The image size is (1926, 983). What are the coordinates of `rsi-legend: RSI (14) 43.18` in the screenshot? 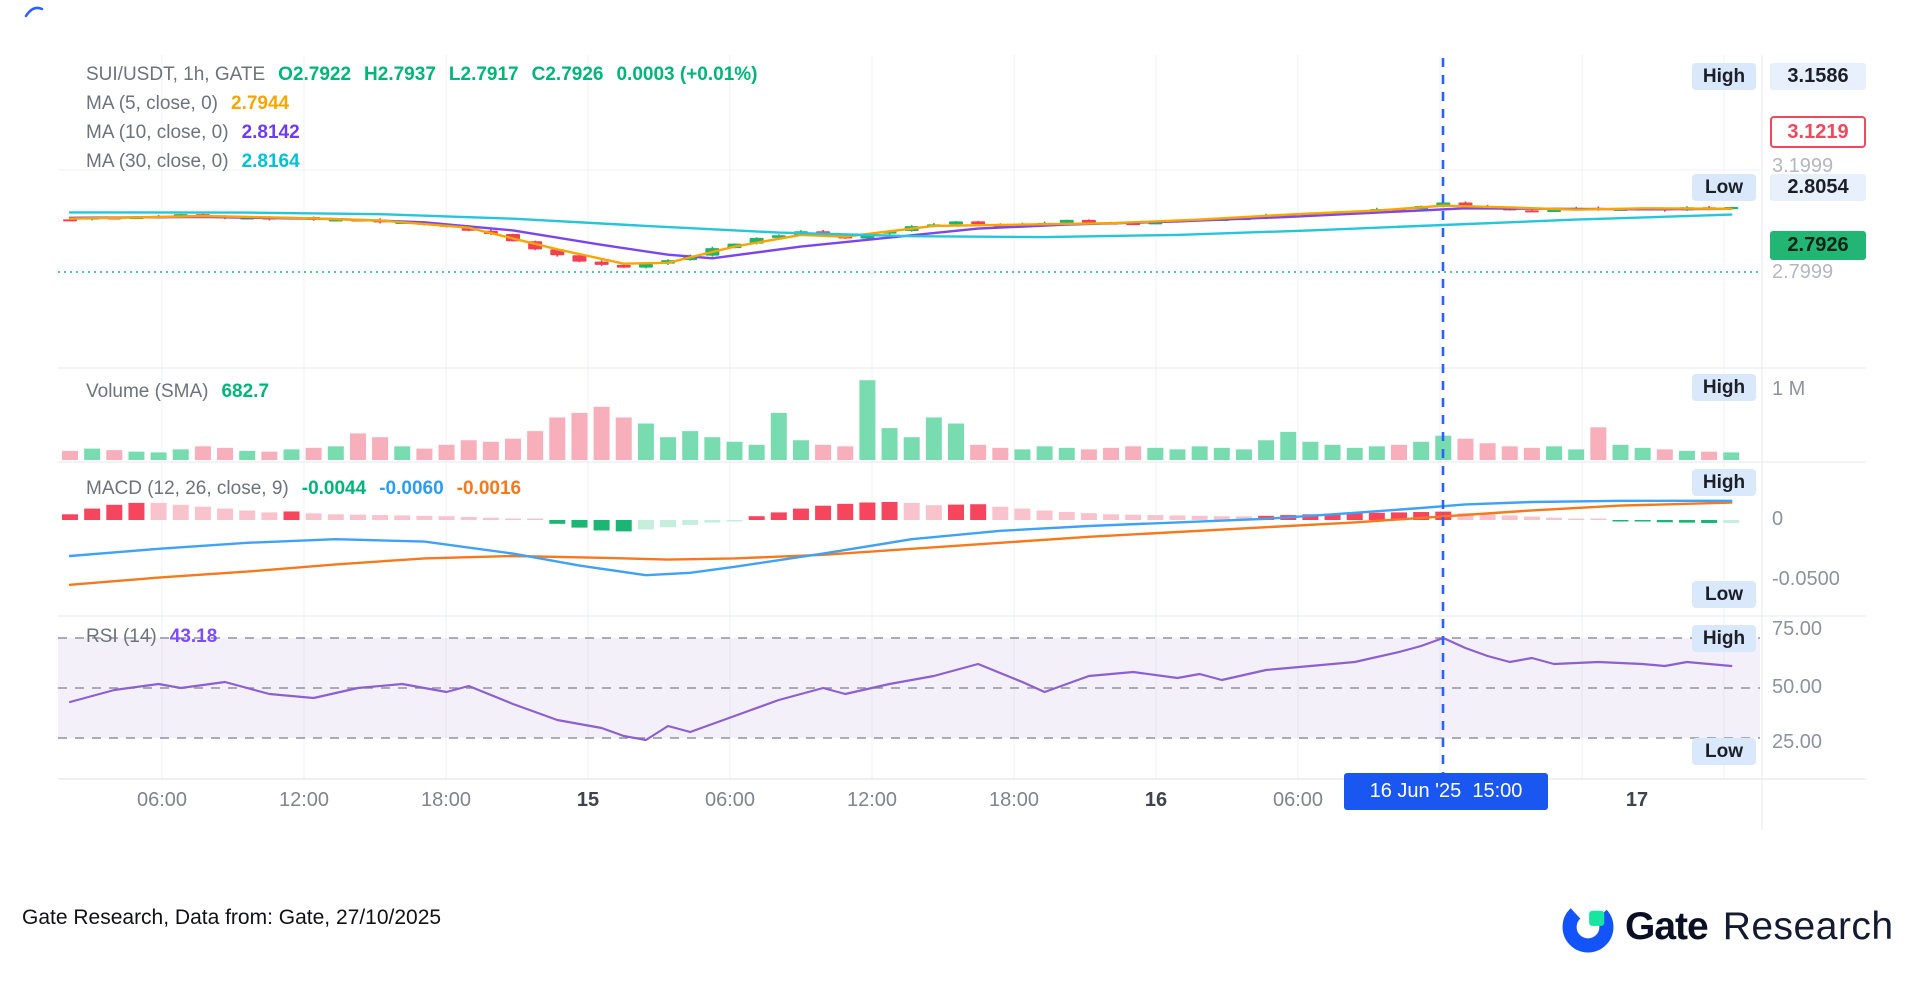 It's located at (151, 637).